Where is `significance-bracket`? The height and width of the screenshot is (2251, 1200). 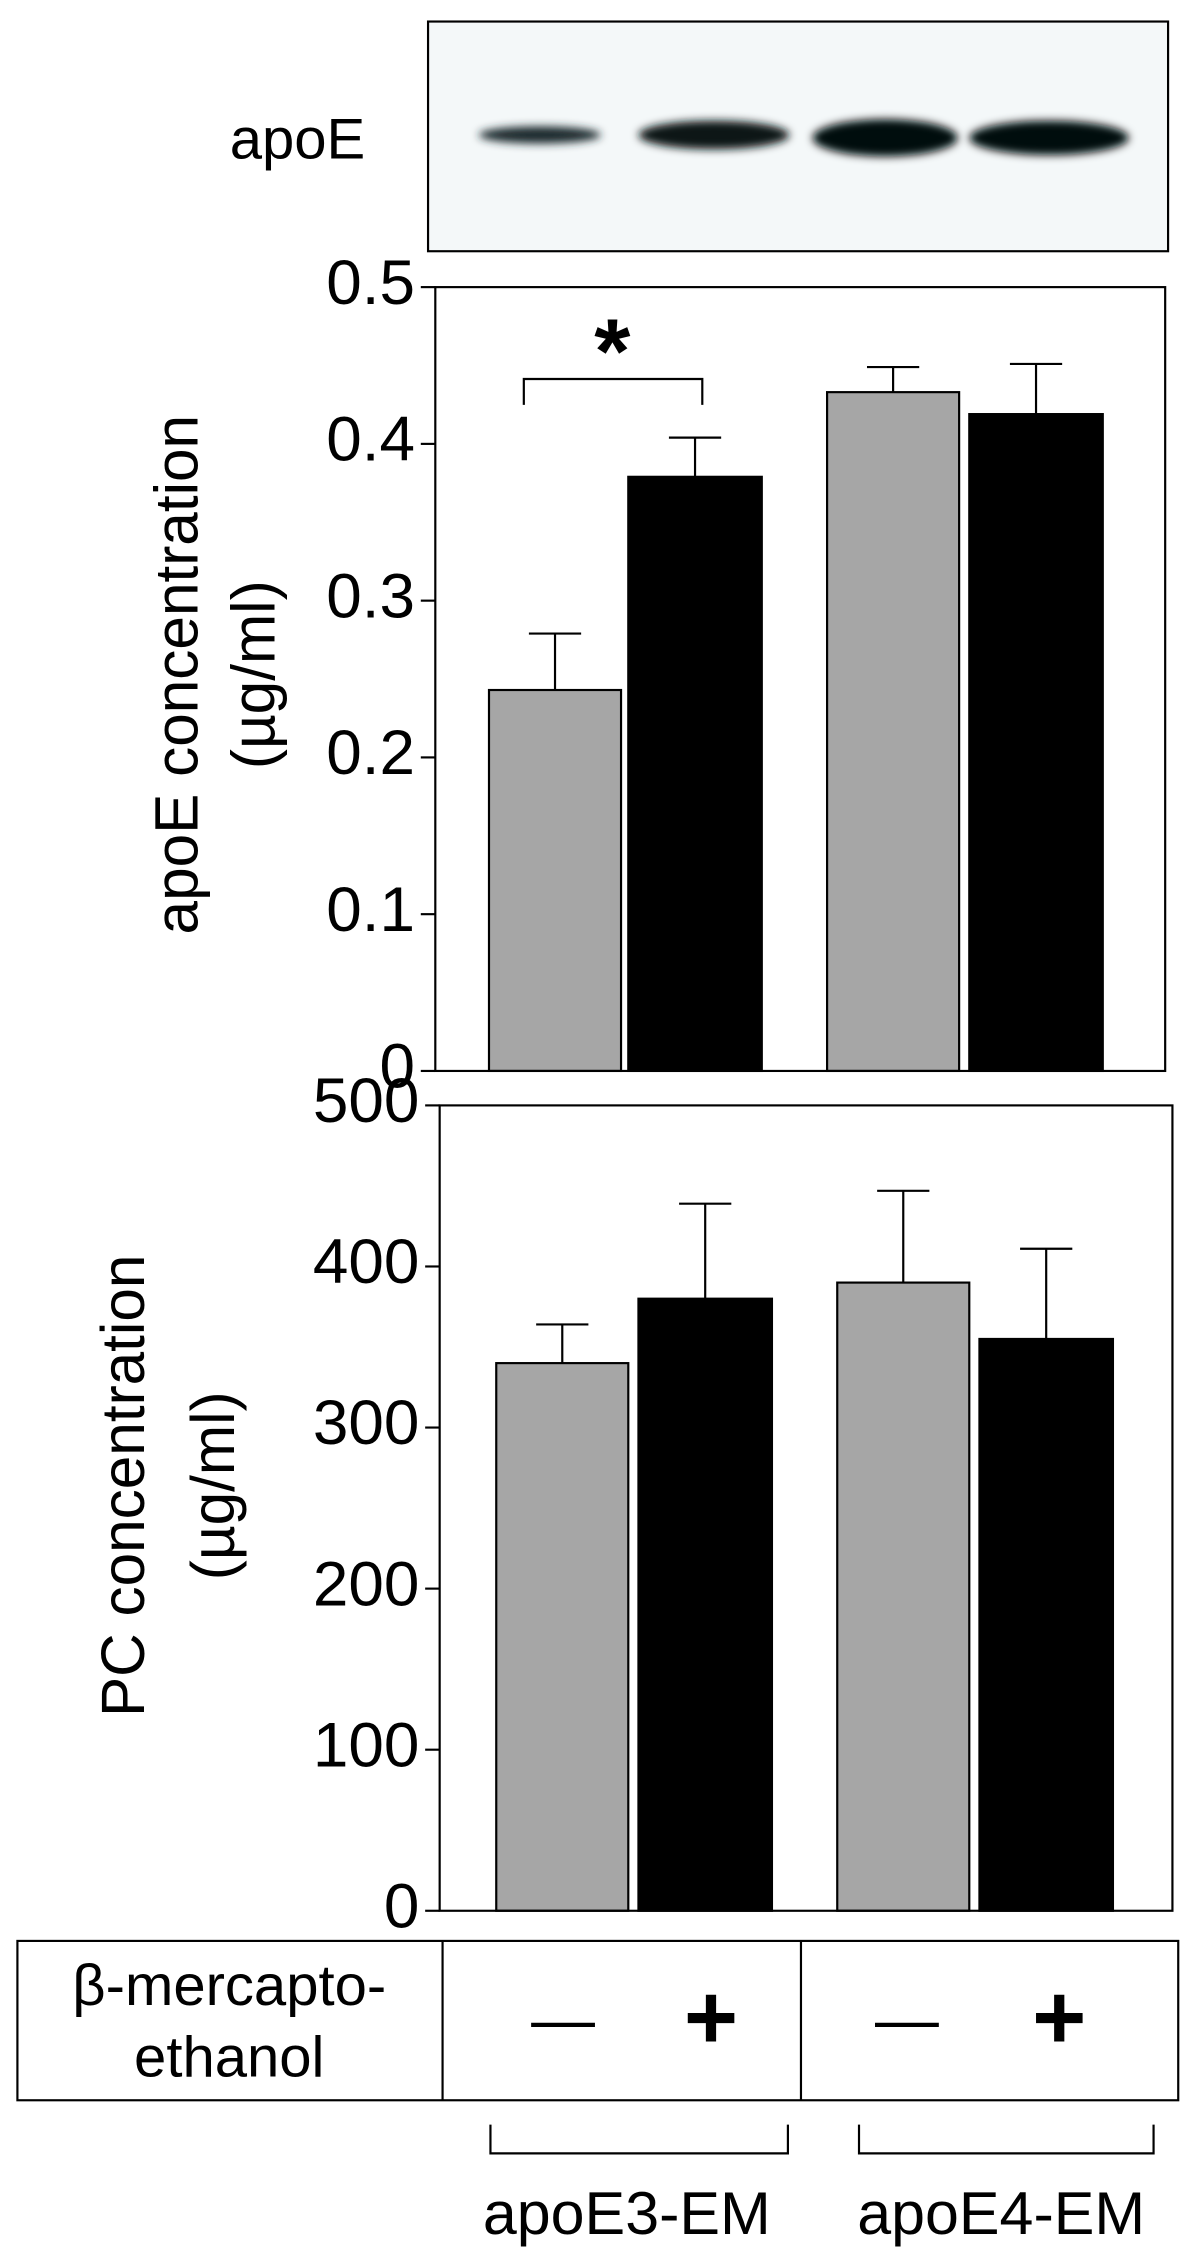
significance-bracket is located at coordinates (613, 391).